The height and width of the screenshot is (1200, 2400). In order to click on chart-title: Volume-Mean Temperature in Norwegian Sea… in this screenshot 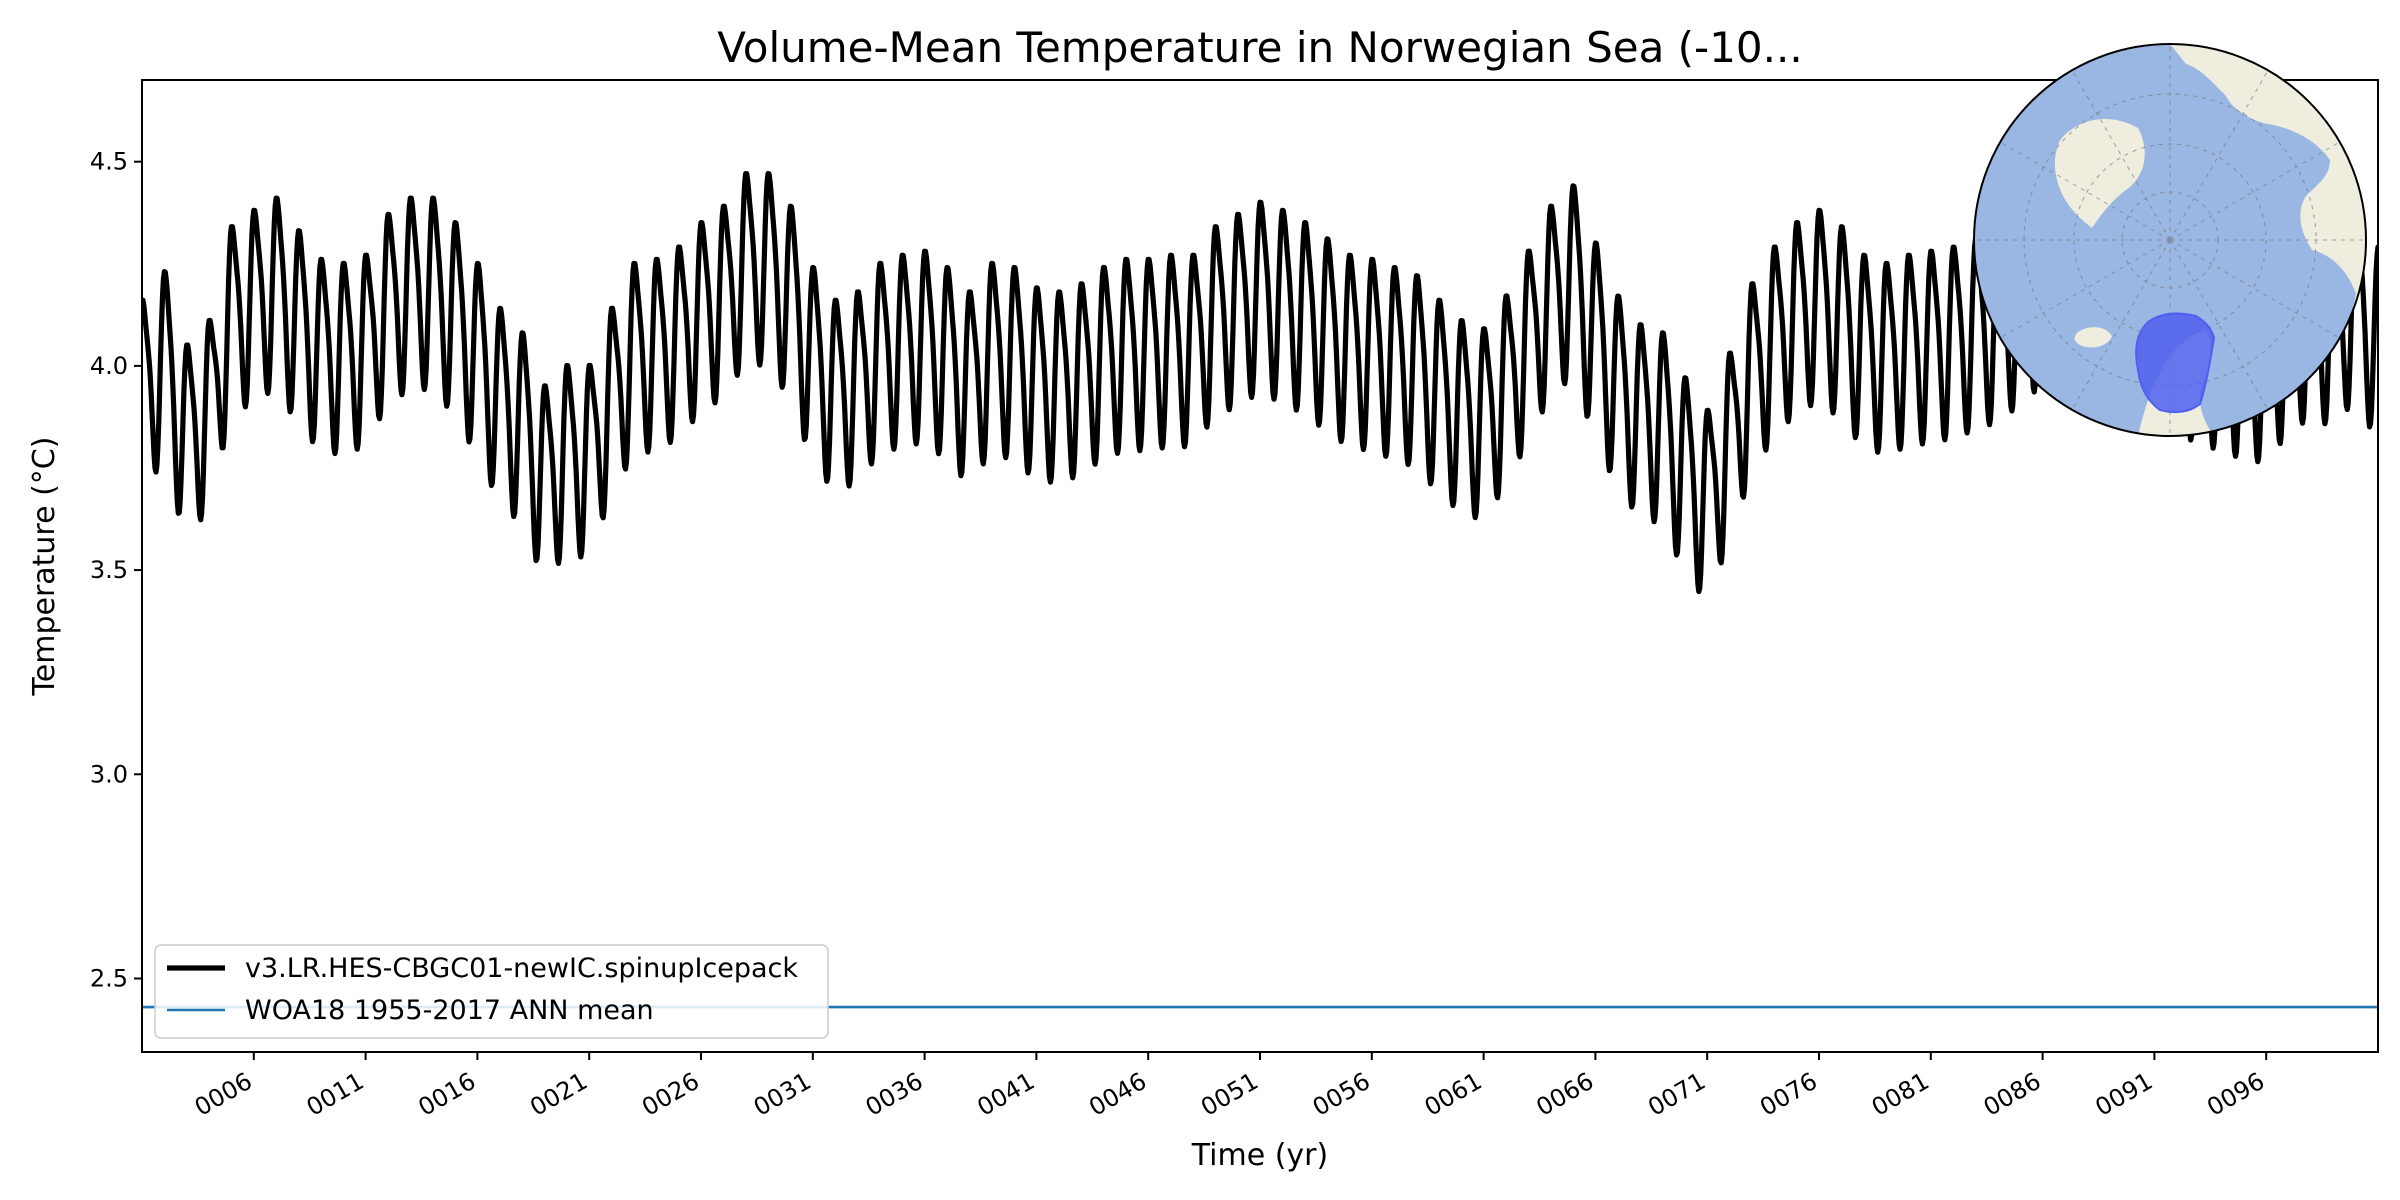, I will do `click(1259, 47)`.